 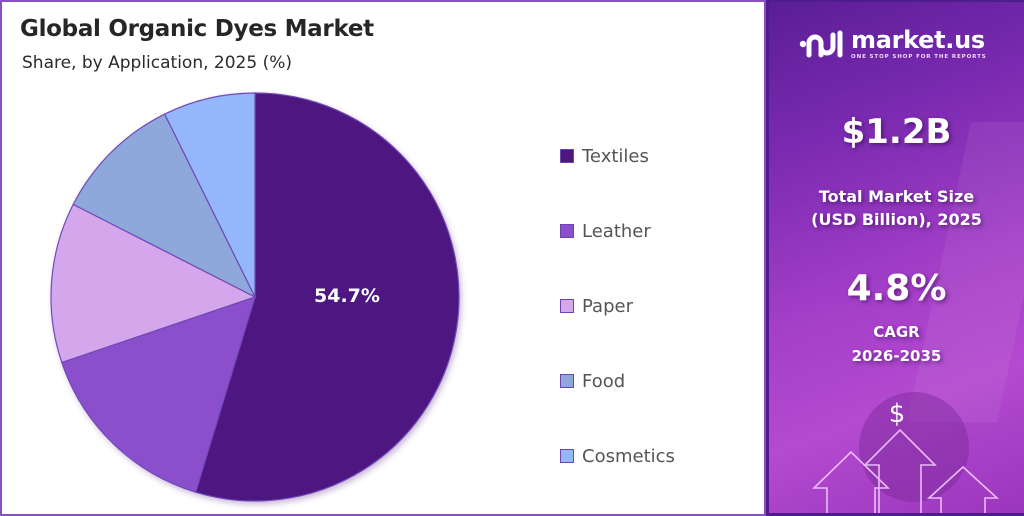 I want to click on market-size-label-line1: Total Market Size, so click(x=896, y=196).